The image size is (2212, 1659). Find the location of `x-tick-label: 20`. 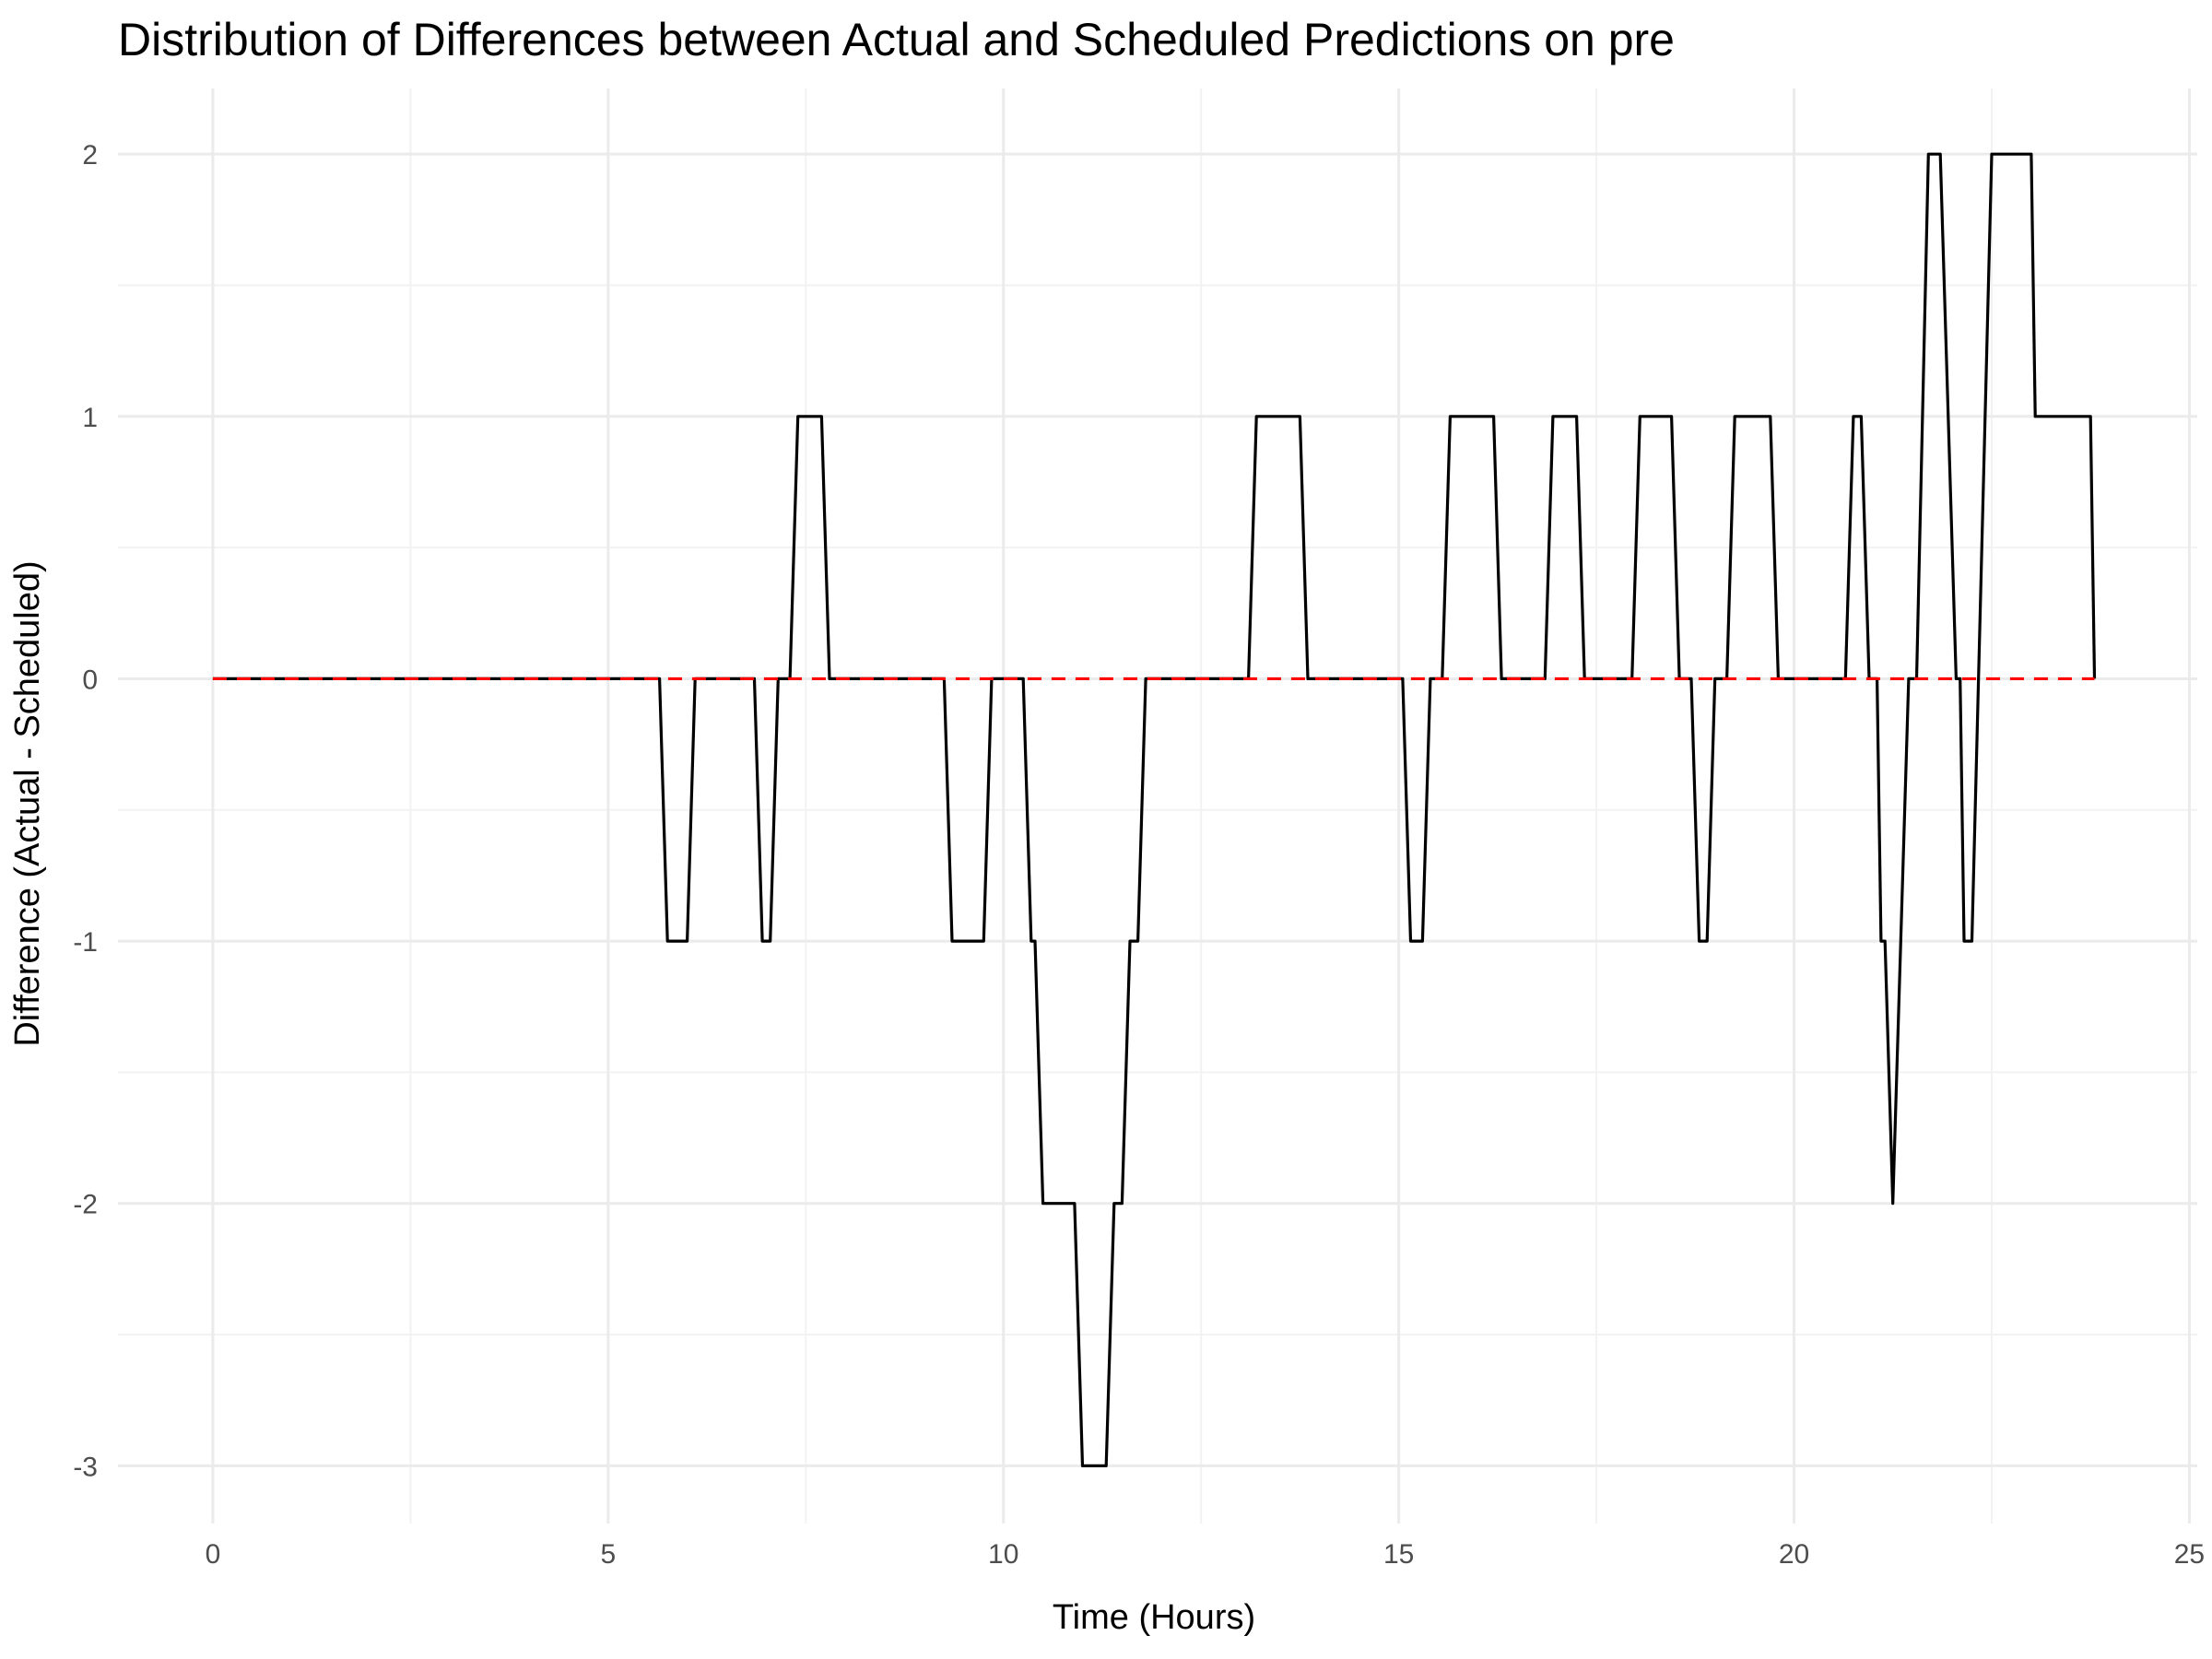

x-tick-label: 20 is located at coordinates (1794, 1554).